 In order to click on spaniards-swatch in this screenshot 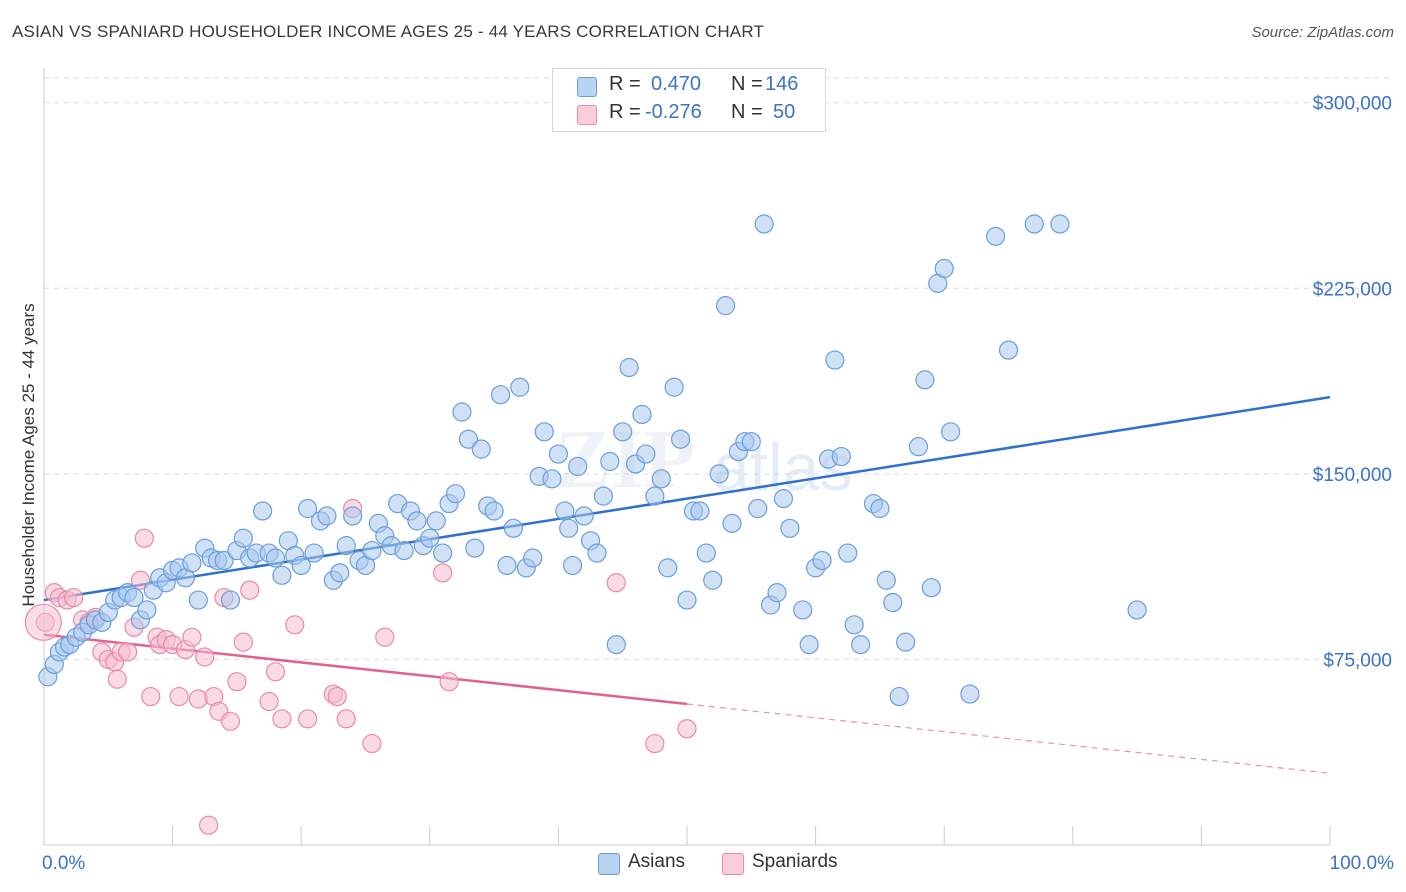, I will do `click(587, 115)`.